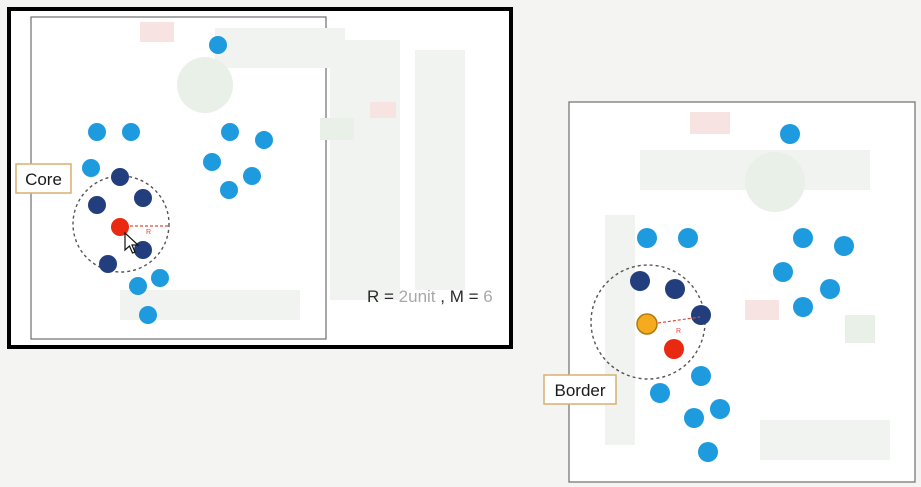 The height and width of the screenshot is (487, 921). Describe the element at coordinates (383, 296) in the screenshot. I see `r-label: R =` at that location.